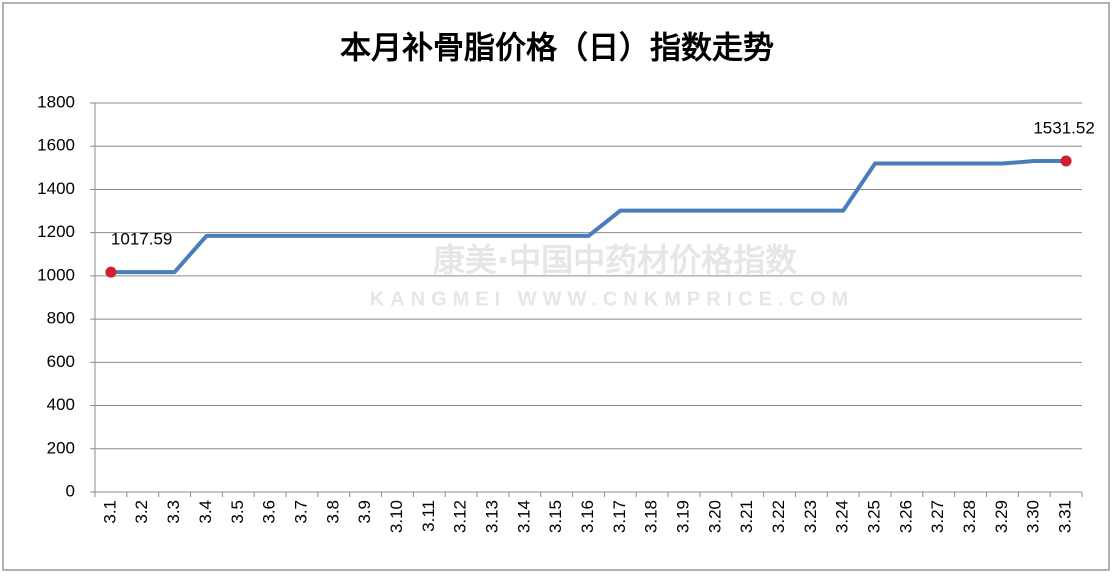  What do you see at coordinates (237, 512) in the screenshot?
I see `x-tick-label: 3.5` at bounding box center [237, 512].